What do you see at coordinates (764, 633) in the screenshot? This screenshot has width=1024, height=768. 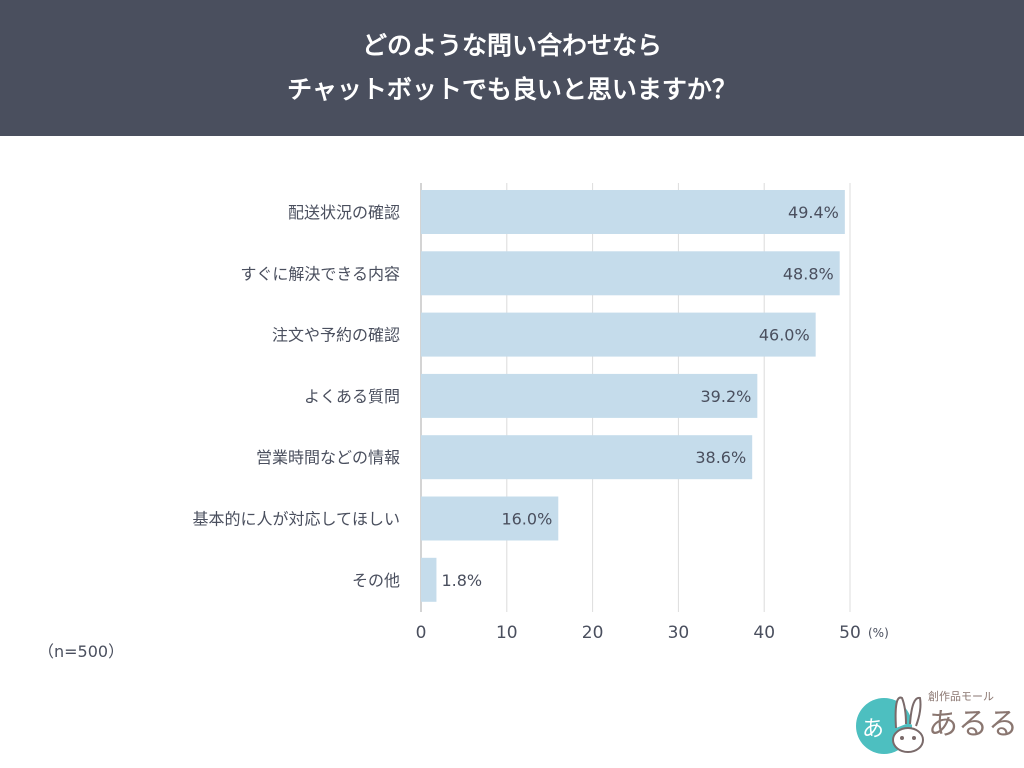 I see `x-tick-label: 40` at bounding box center [764, 633].